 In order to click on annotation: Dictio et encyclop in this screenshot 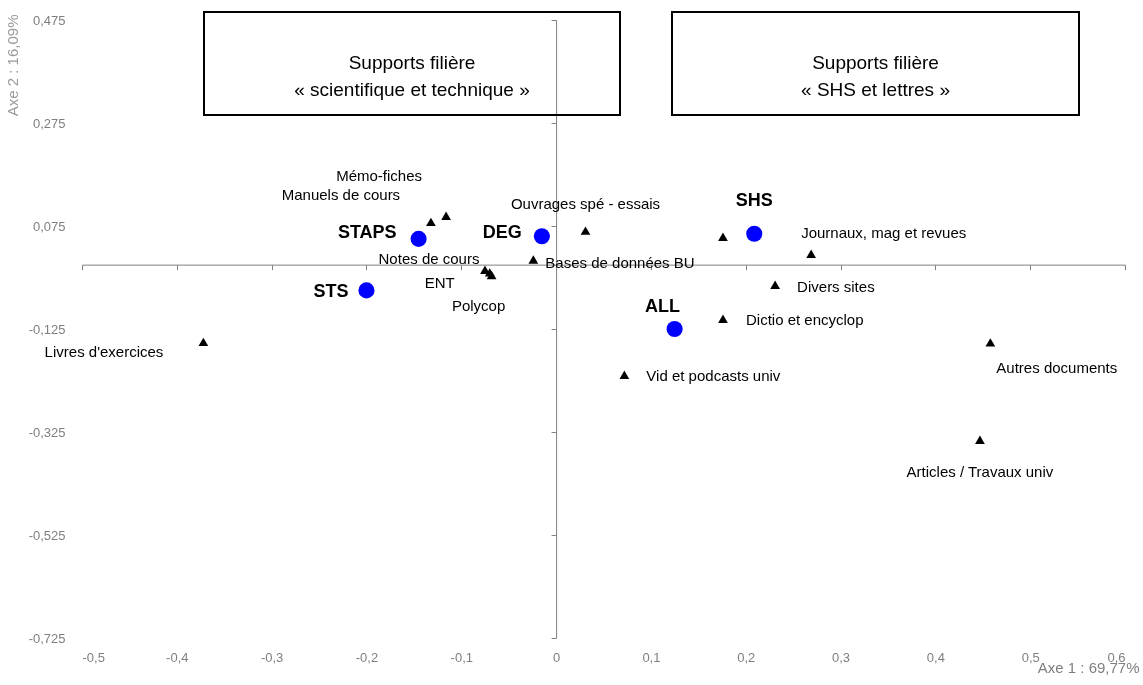, I will do `click(804, 319)`.